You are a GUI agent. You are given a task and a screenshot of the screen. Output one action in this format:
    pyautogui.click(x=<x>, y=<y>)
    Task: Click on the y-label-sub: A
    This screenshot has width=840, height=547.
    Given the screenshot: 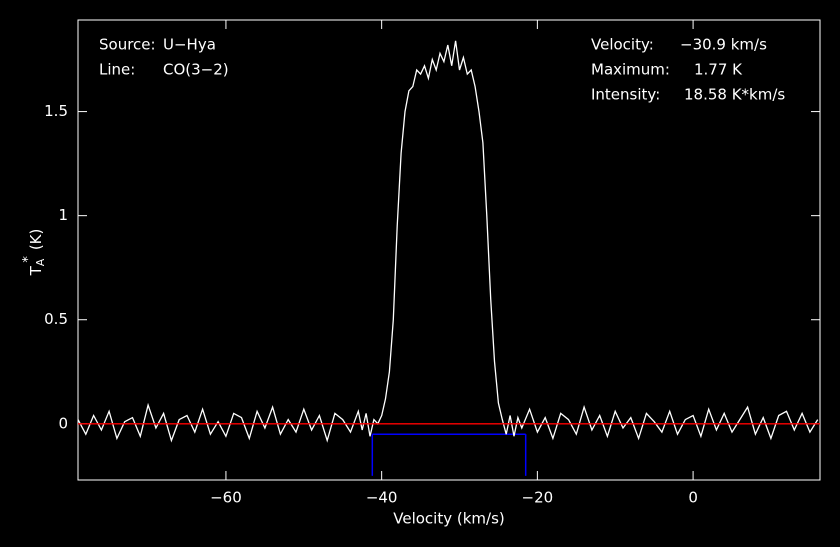 What is the action you would take?
    pyautogui.click(x=40, y=262)
    